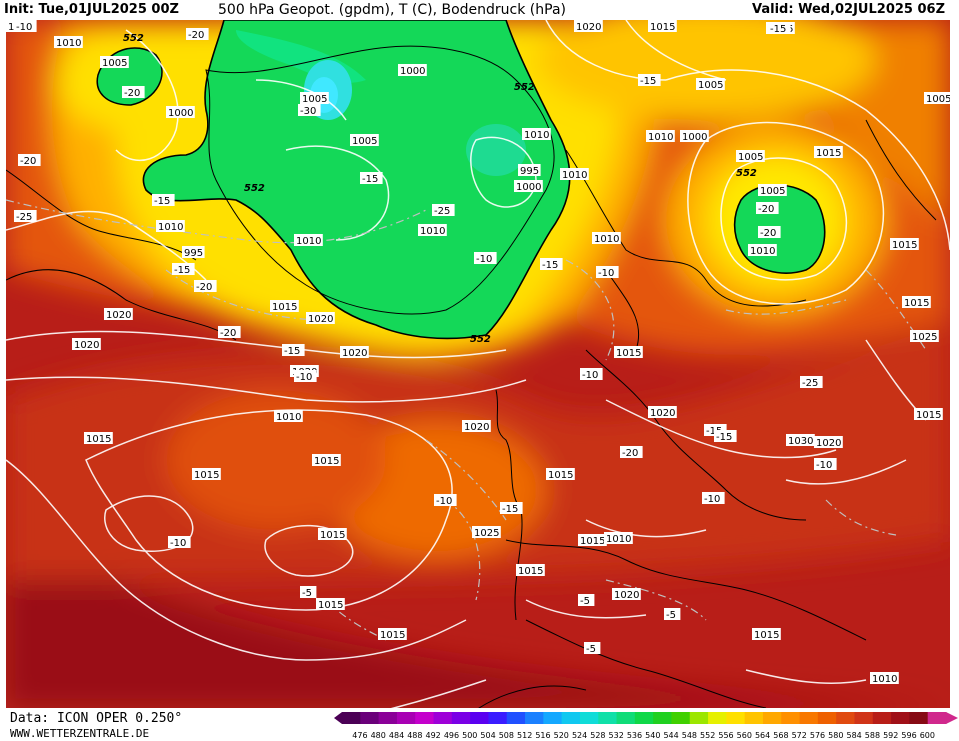 The image size is (959, 741). I want to click on website-credit: WWW.WETTERZENTRALE.DE, so click(80, 733).